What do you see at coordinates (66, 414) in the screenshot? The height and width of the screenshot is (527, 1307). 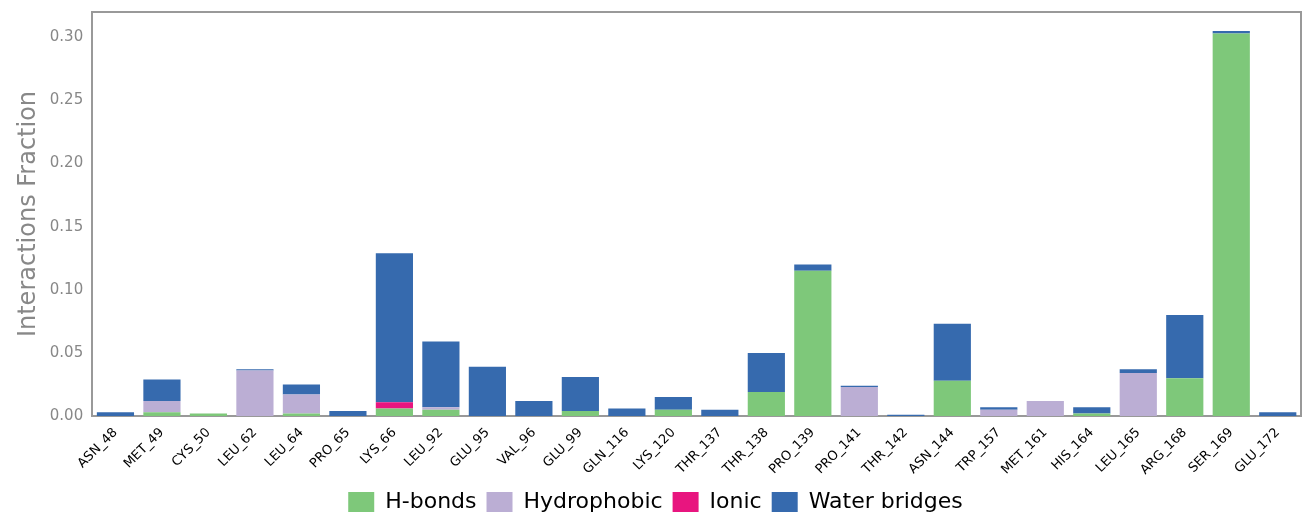 I see `y-tick-label: 0.00` at bounding box center [66, 414].